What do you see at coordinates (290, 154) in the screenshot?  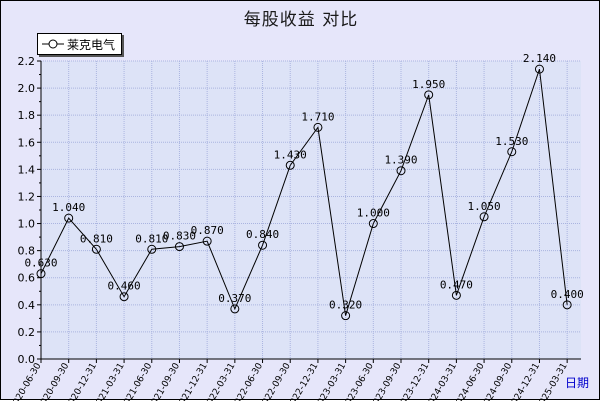 I see `data-label: 1.430` at bounding box center [290, 154].